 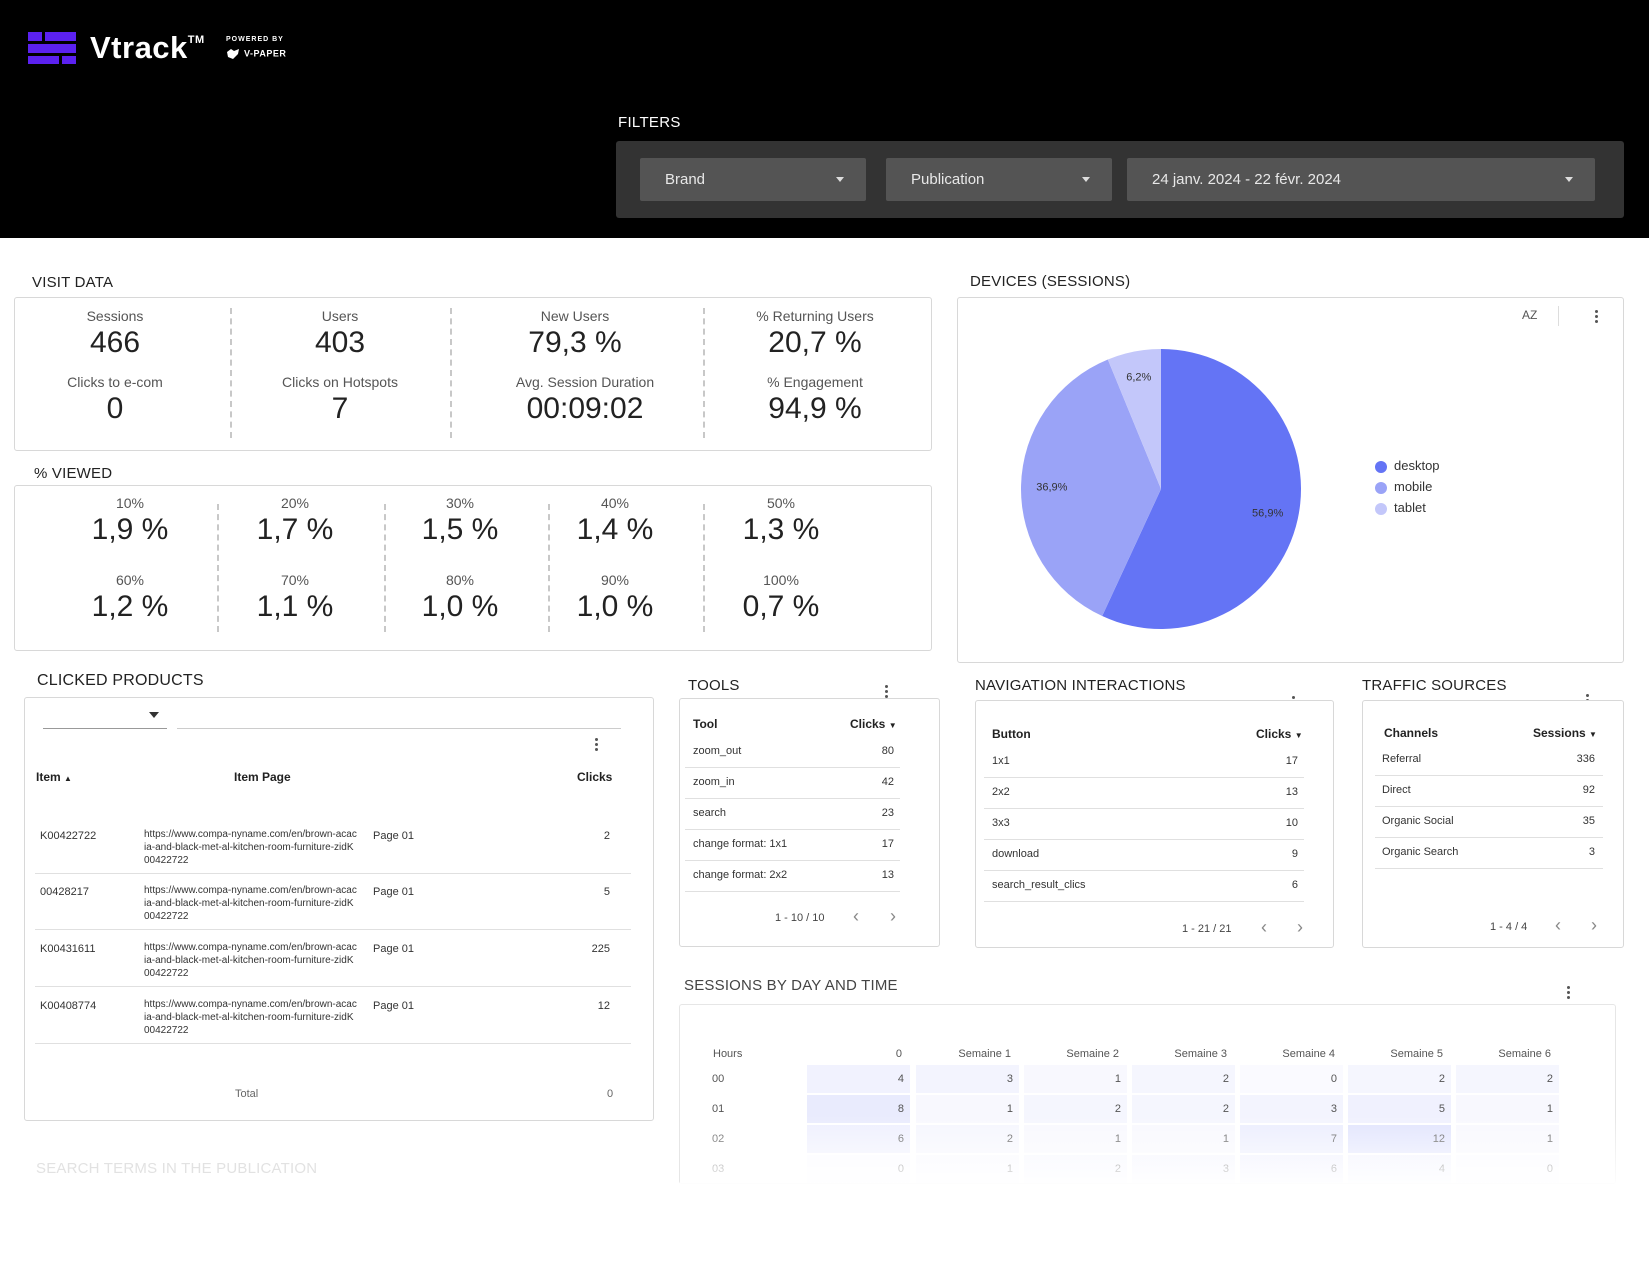 I want to click on table-cell-value: 10, so click(x=1291, y=823).